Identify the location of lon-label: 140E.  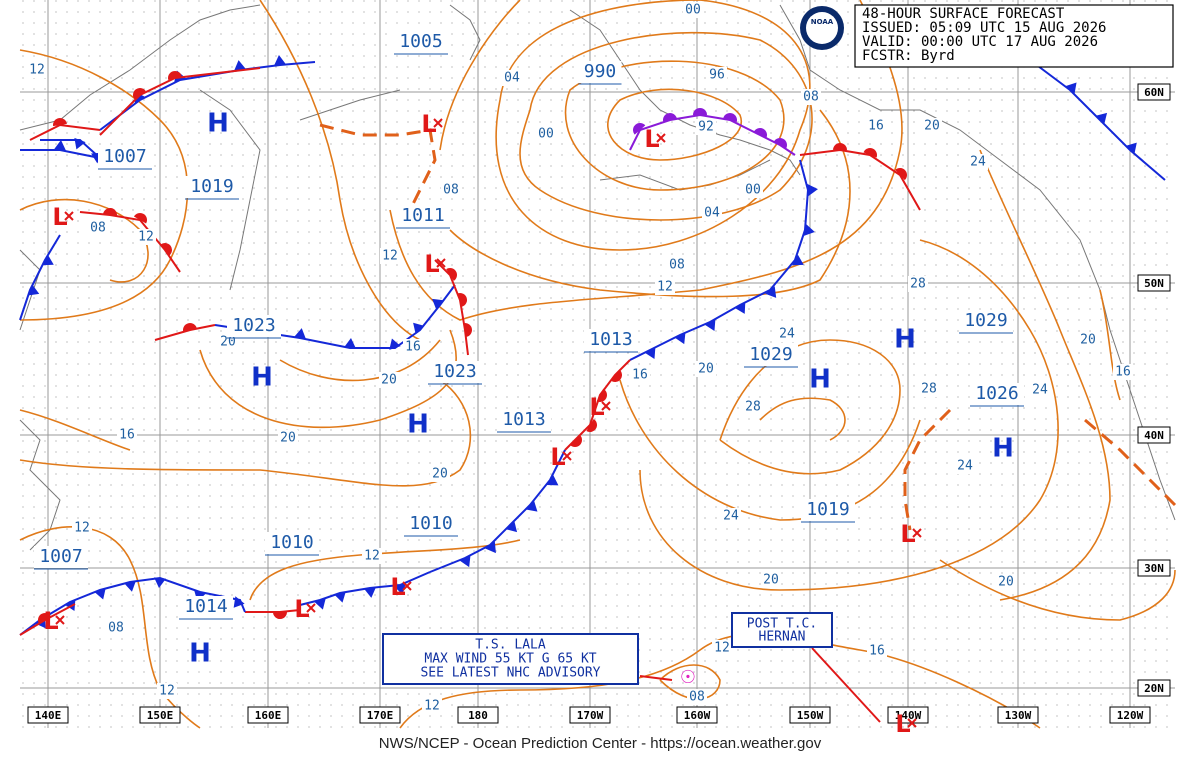
(48, 715).